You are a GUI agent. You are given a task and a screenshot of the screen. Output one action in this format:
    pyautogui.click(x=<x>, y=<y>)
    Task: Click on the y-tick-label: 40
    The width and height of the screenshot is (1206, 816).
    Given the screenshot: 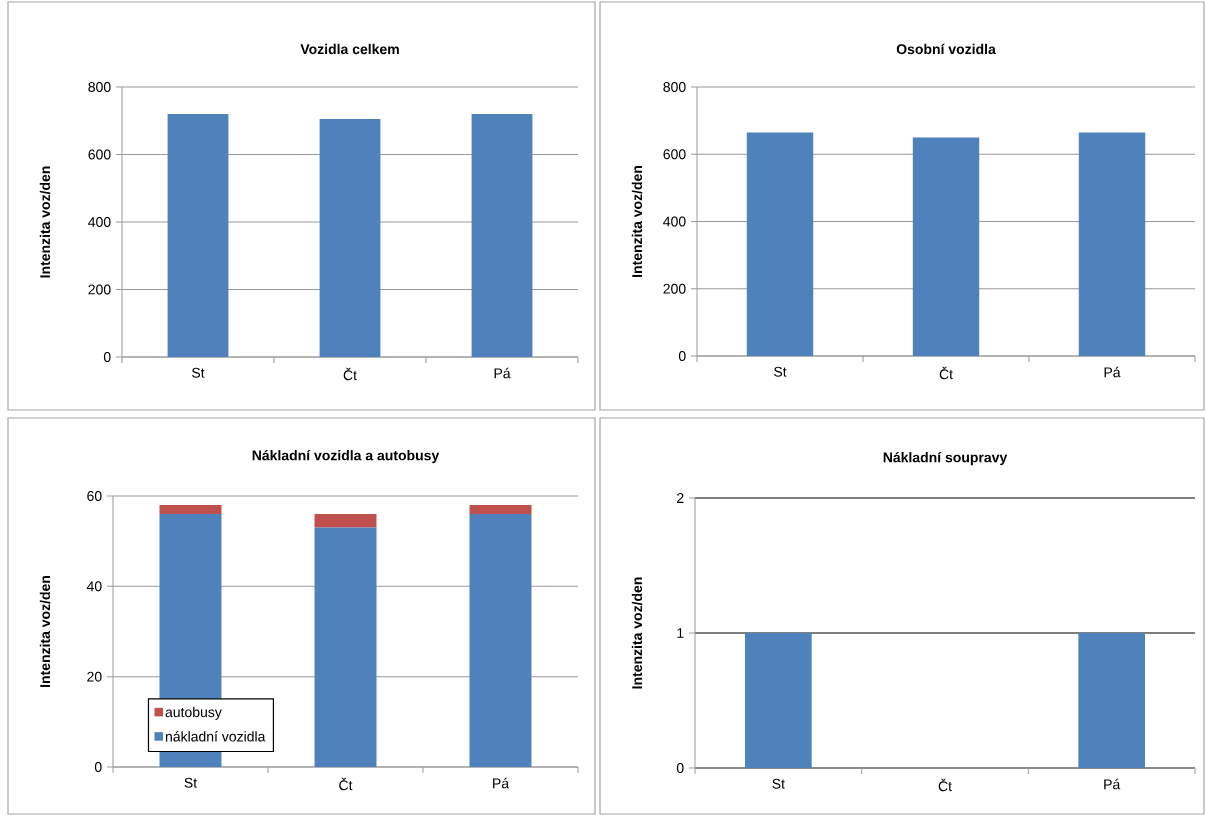 What is the action you would take?
    pyautogui.click(x=94, y=586)
    